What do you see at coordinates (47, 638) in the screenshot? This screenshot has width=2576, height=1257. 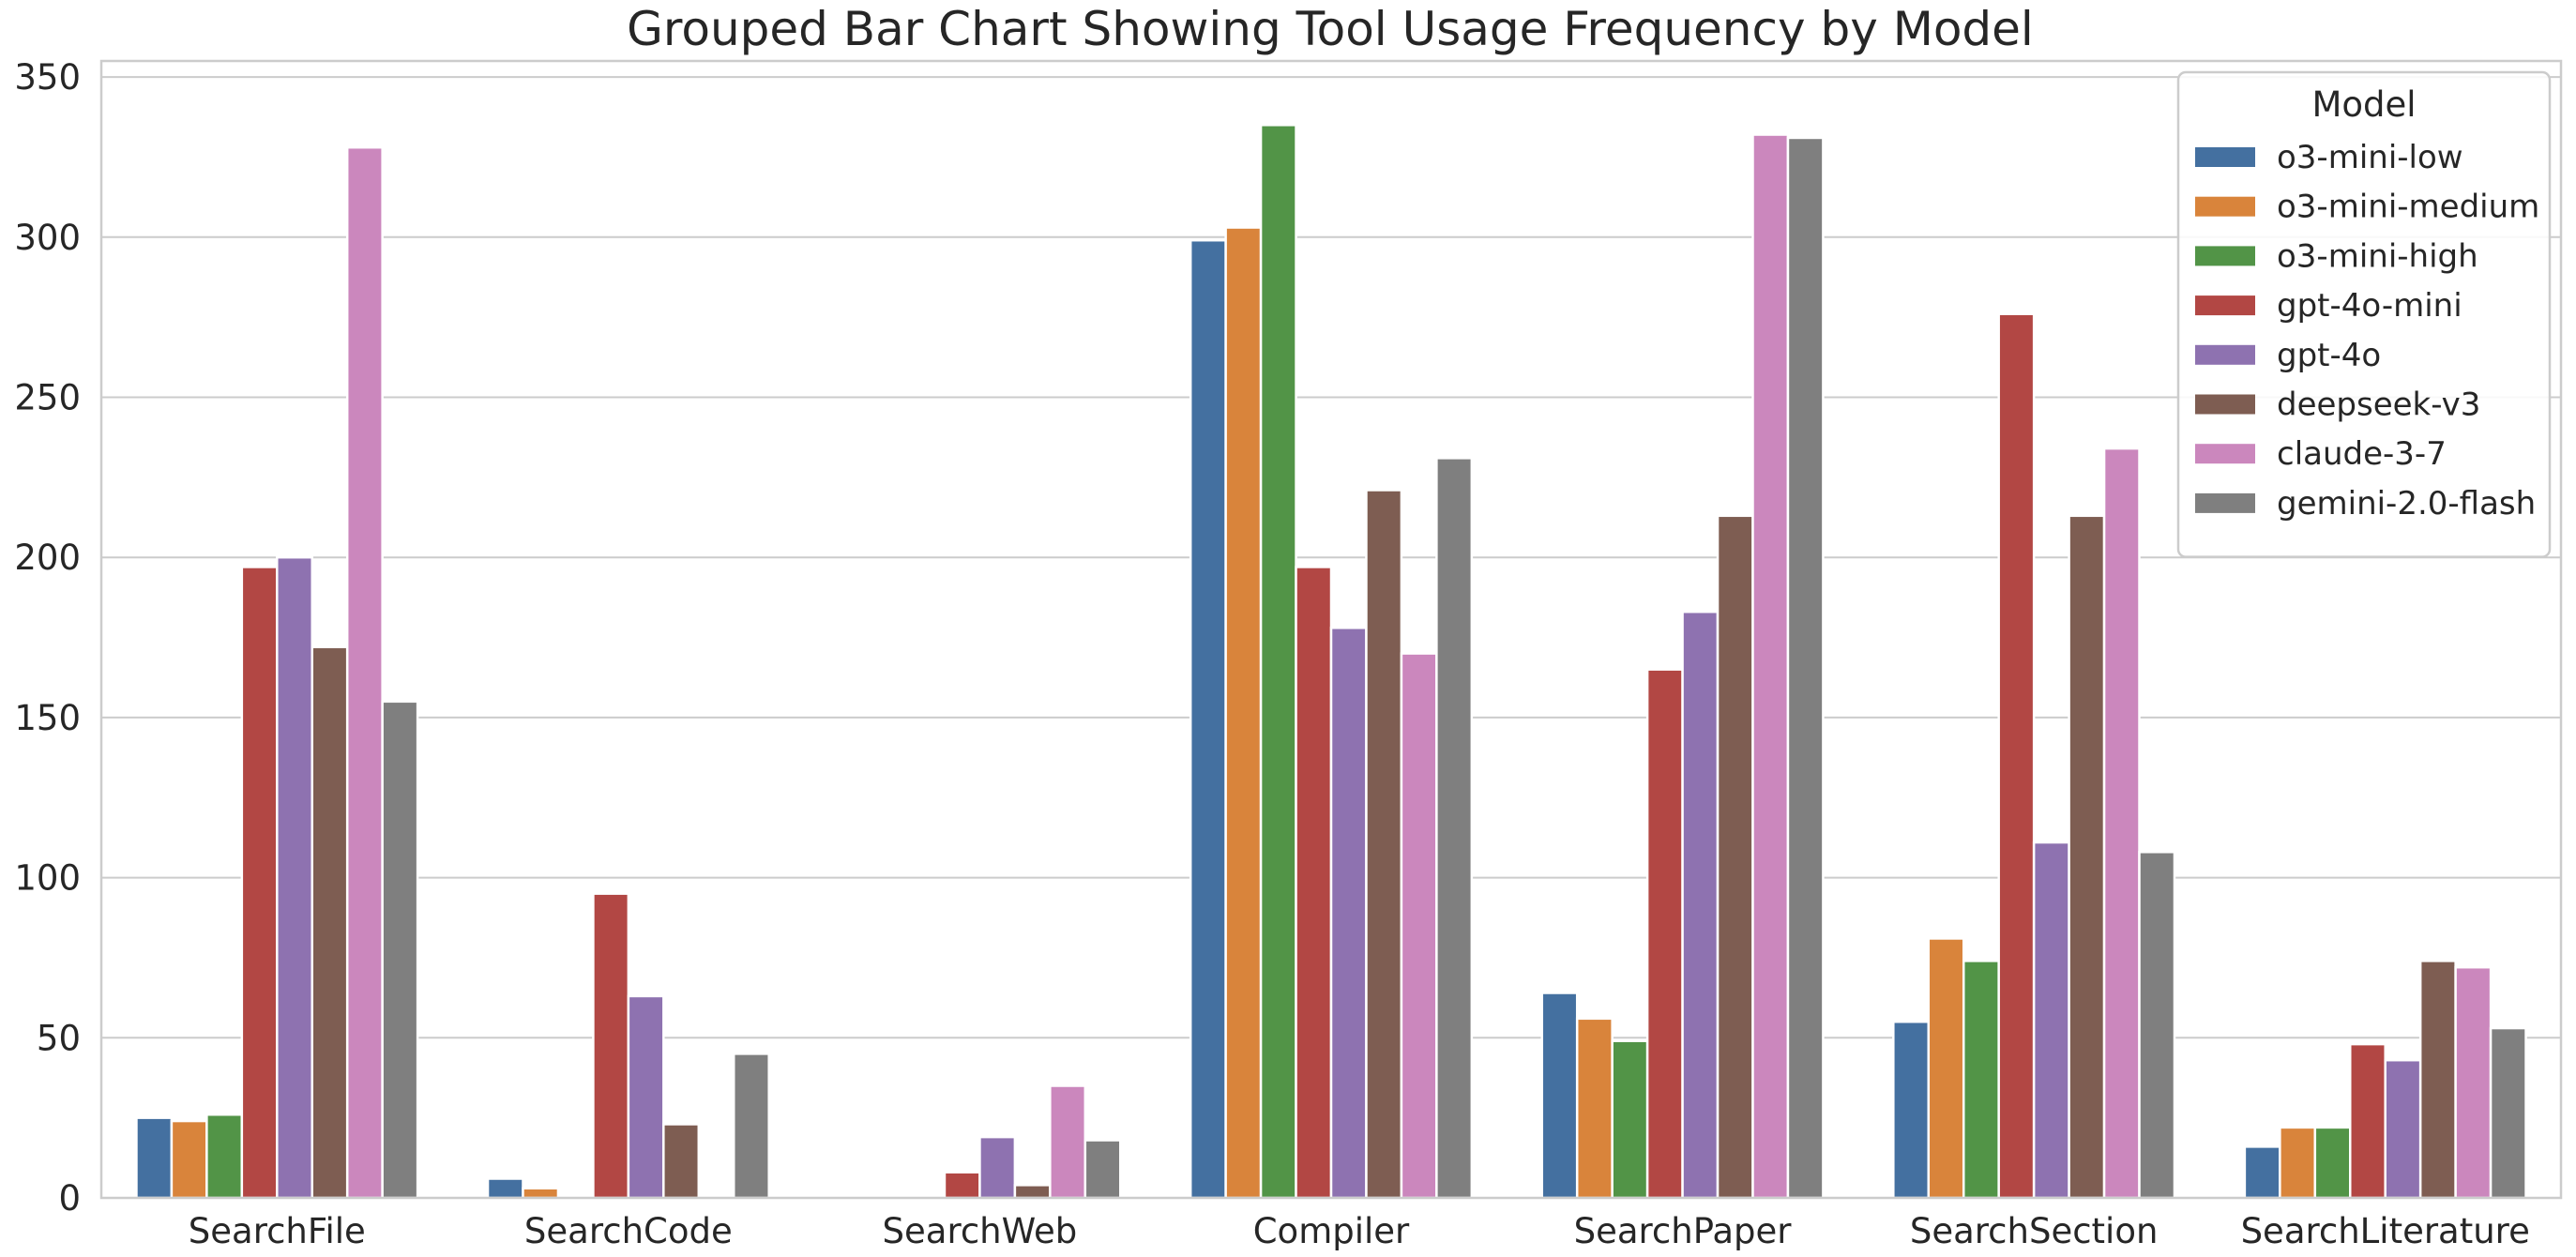 I see `y-axis: 0 50 100 150 200 250 300 350` at bounding box center [47, 638].